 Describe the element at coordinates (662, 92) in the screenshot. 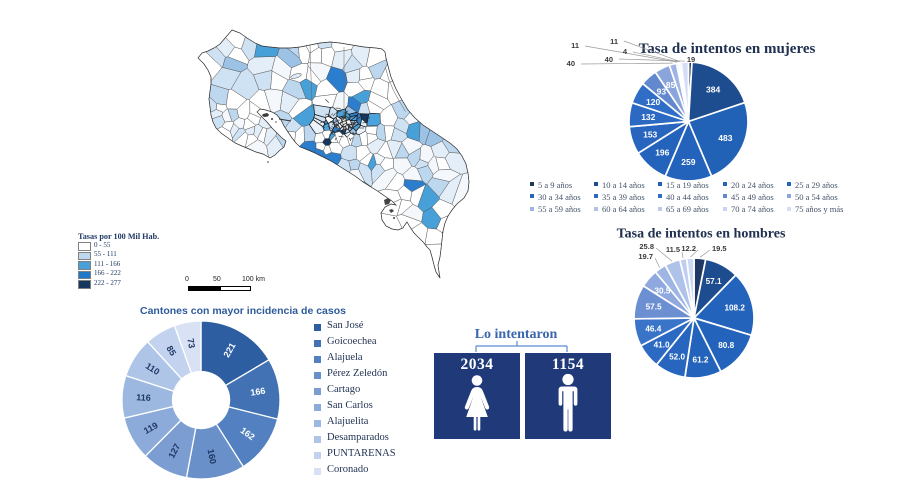

I see `svg-text: 93` at that location.